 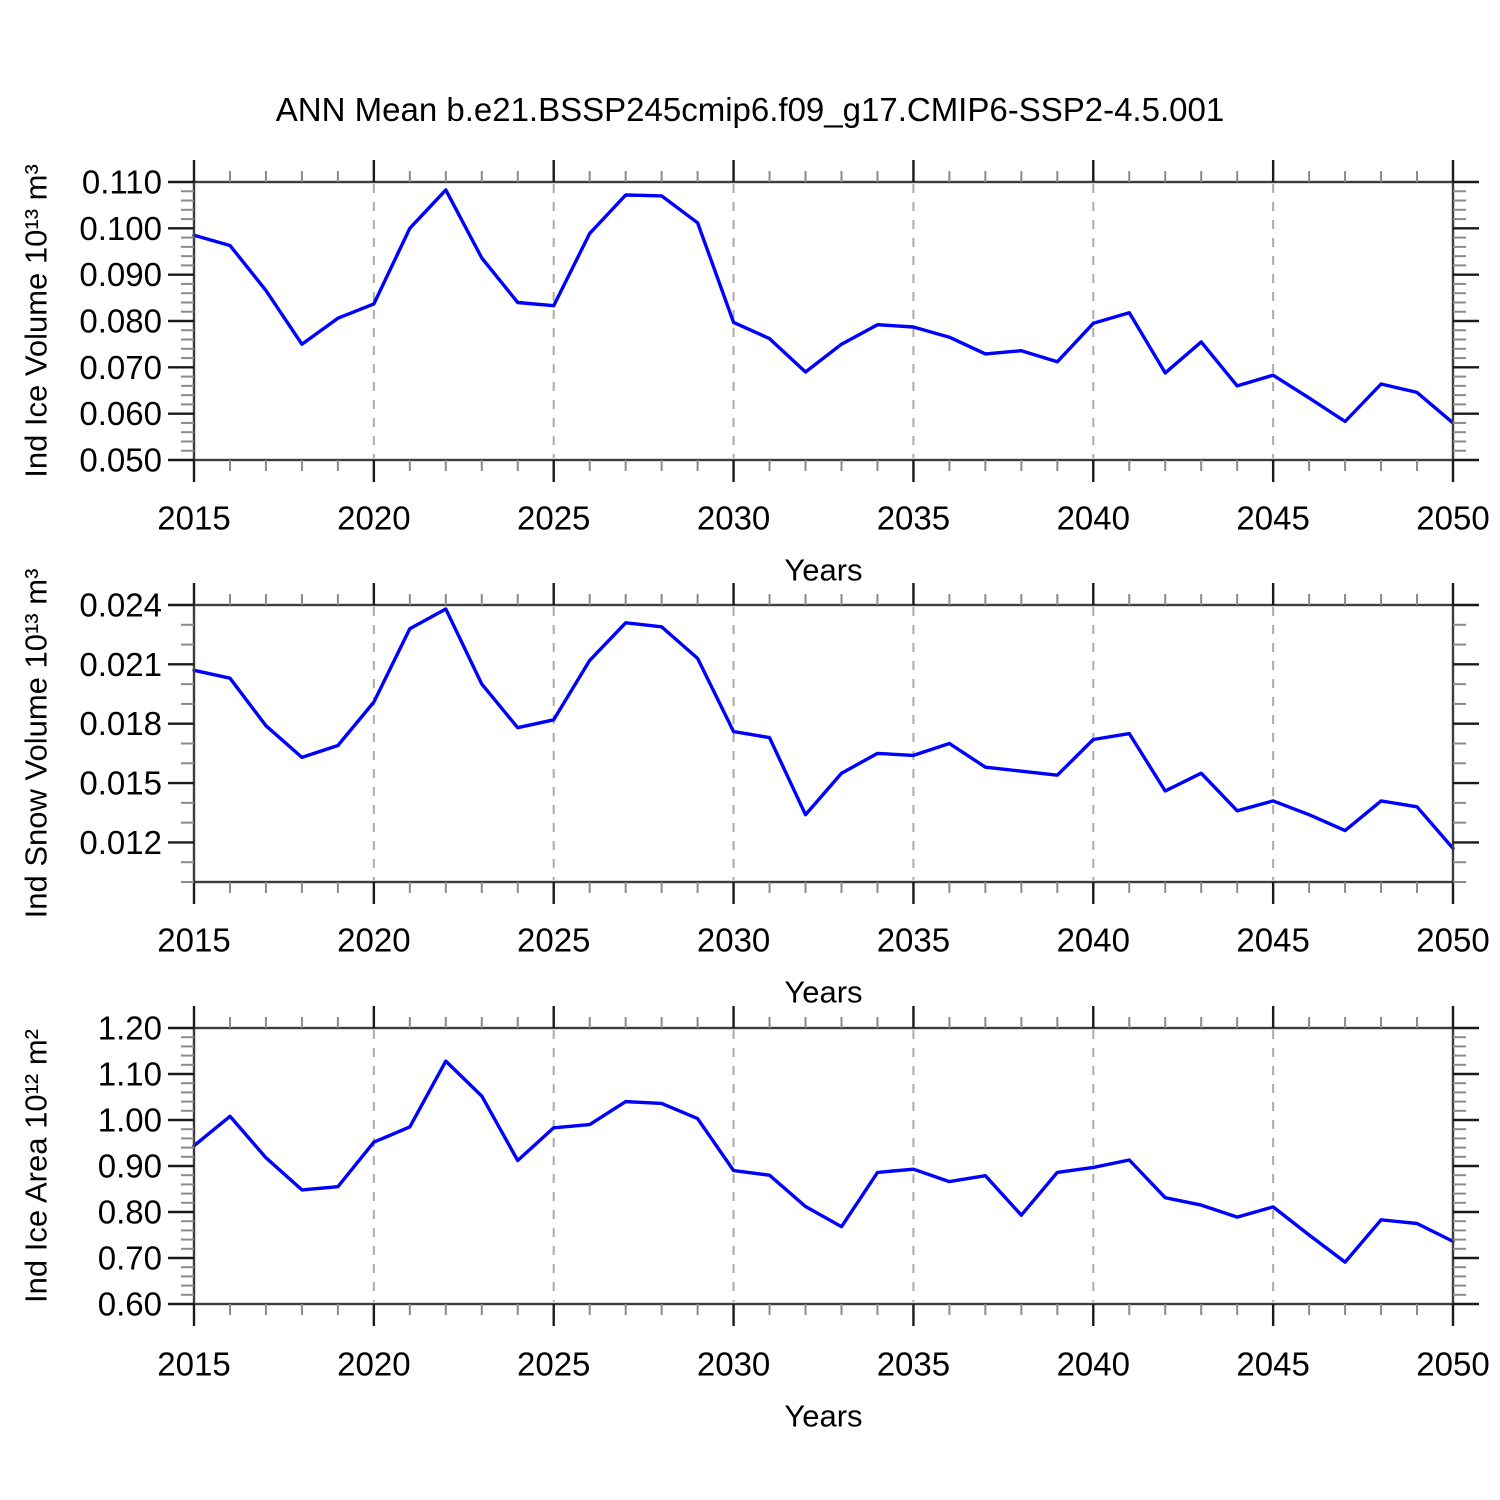 I want to click on y-tick-label: 0.021, so click(x=120, y=664).